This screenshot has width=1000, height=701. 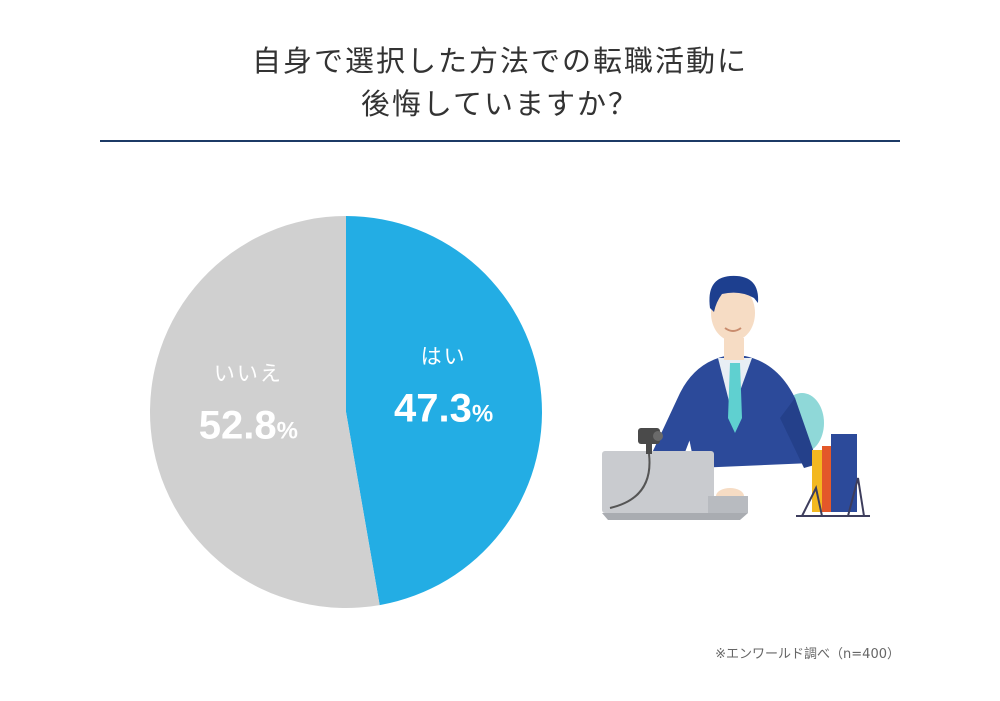 I want to click on chart-title: 自身で選択した方法での転職活動に 後悔していますか？, so click(x=500, y=83).